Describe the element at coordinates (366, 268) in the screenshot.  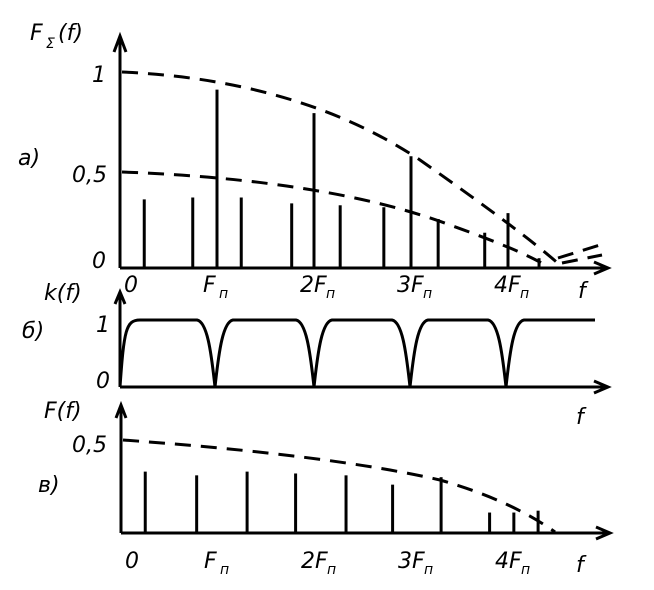
I see `panel-a-x-axis` at that location.